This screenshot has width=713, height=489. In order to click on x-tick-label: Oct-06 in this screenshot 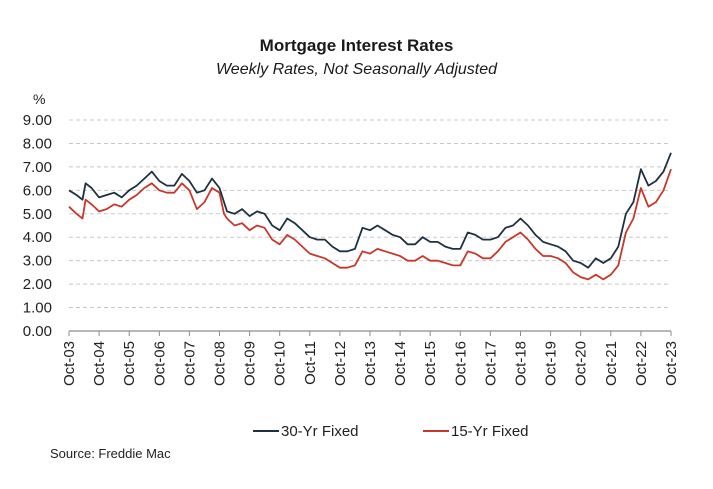, I will do `click(159, 363)`.